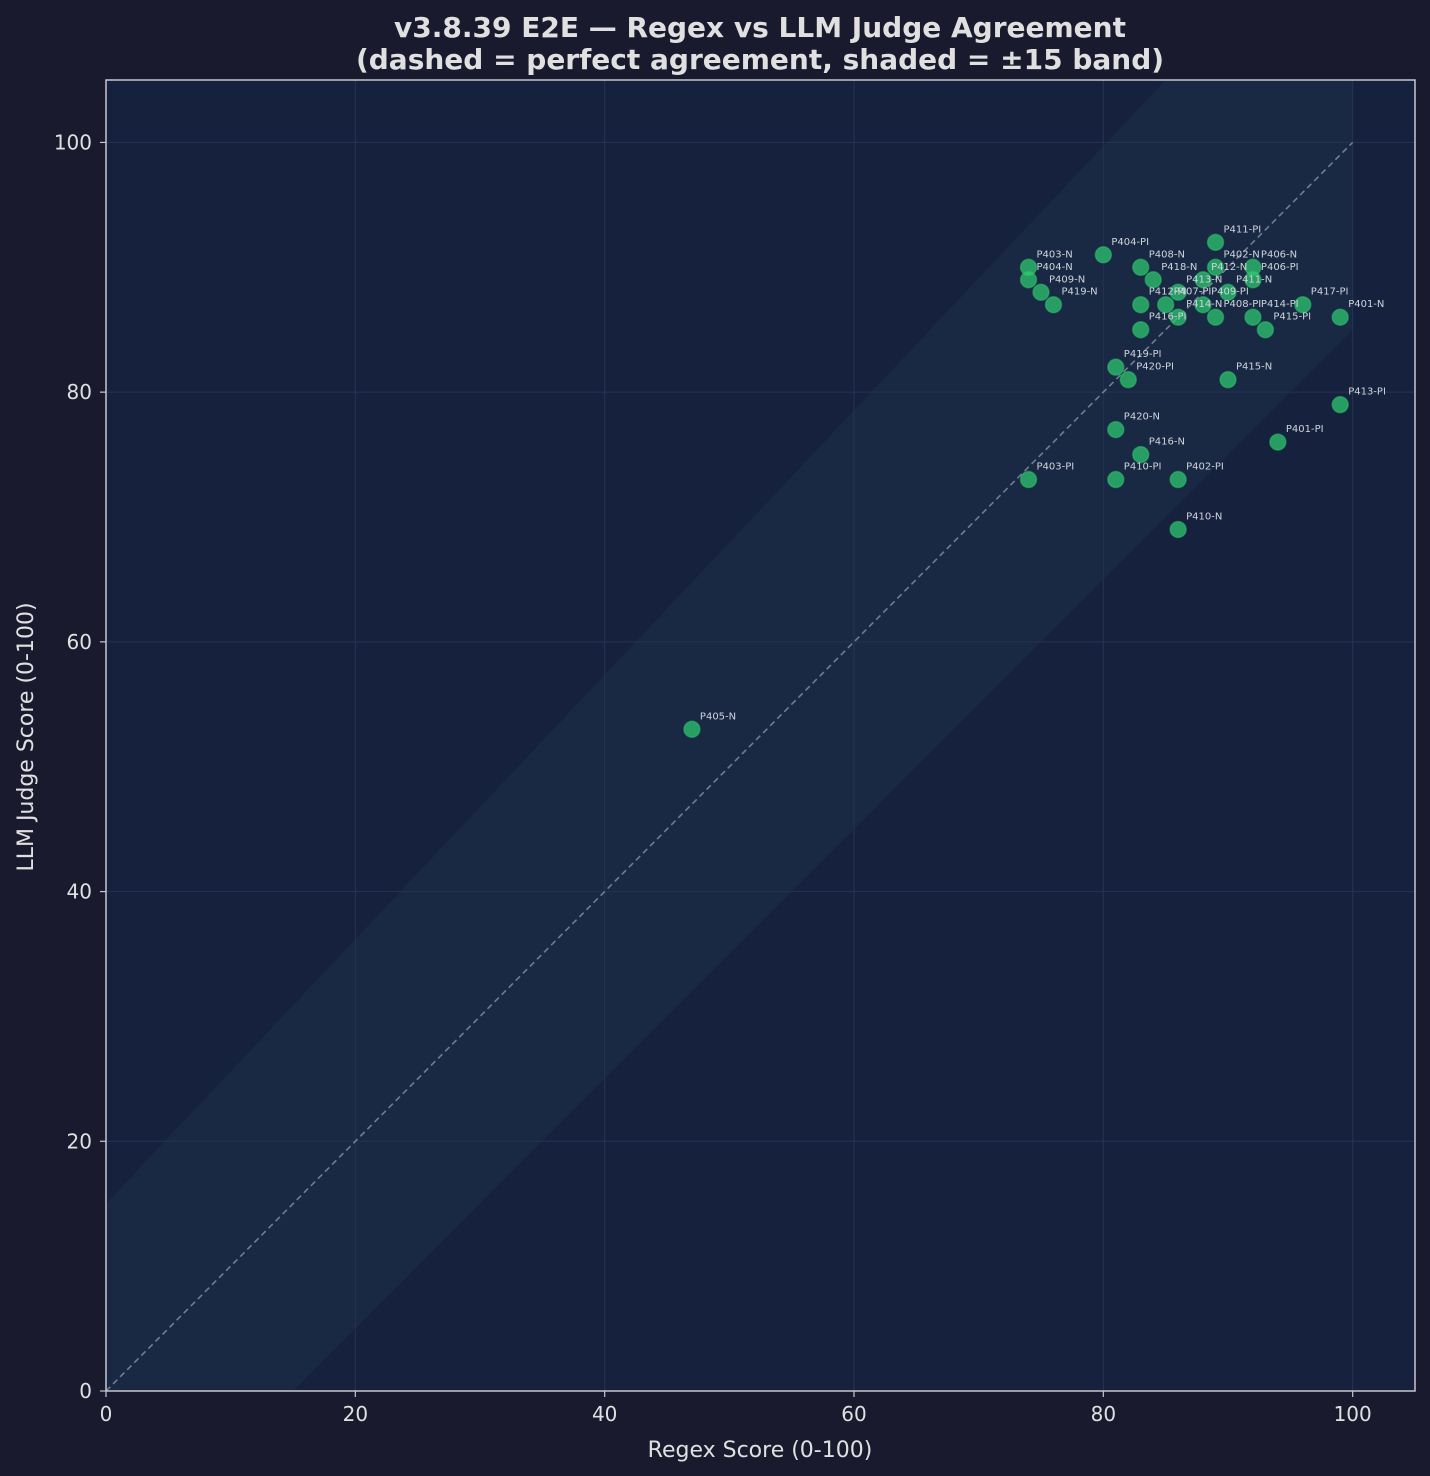 This screenshot has width=1430, height=1476. What do you see at coordinates (760, 1450) in the screenshot?
I see `x-axis-label: Regex Score (0-100)` at bounding box center [760, 1450].